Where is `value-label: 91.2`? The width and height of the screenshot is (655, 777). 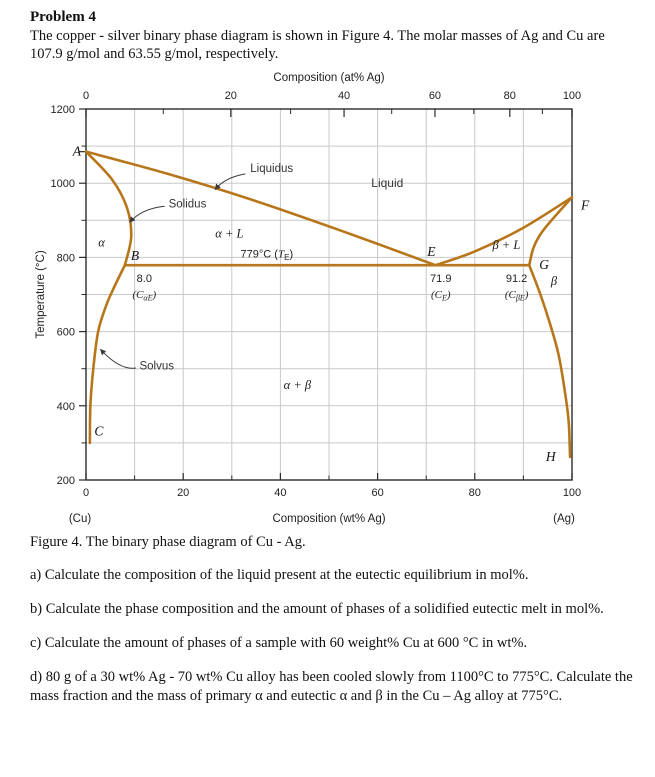 value-label: 91.2 is located at coordinates (516, 279).